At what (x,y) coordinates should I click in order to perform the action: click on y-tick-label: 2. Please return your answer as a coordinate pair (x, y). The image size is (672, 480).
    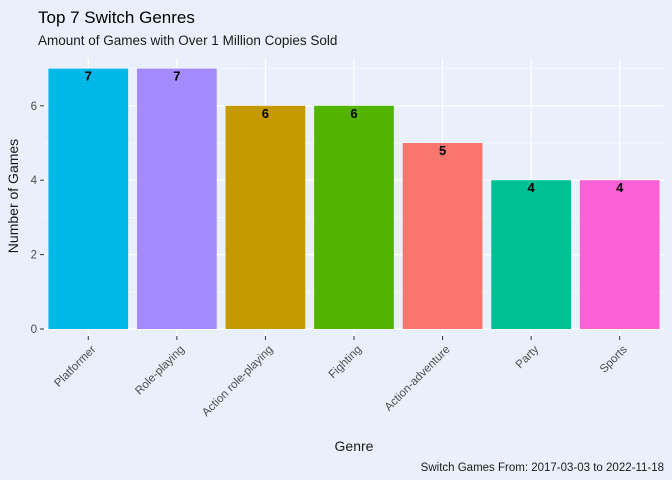
    Looking at the image, I should click on (34, 256).